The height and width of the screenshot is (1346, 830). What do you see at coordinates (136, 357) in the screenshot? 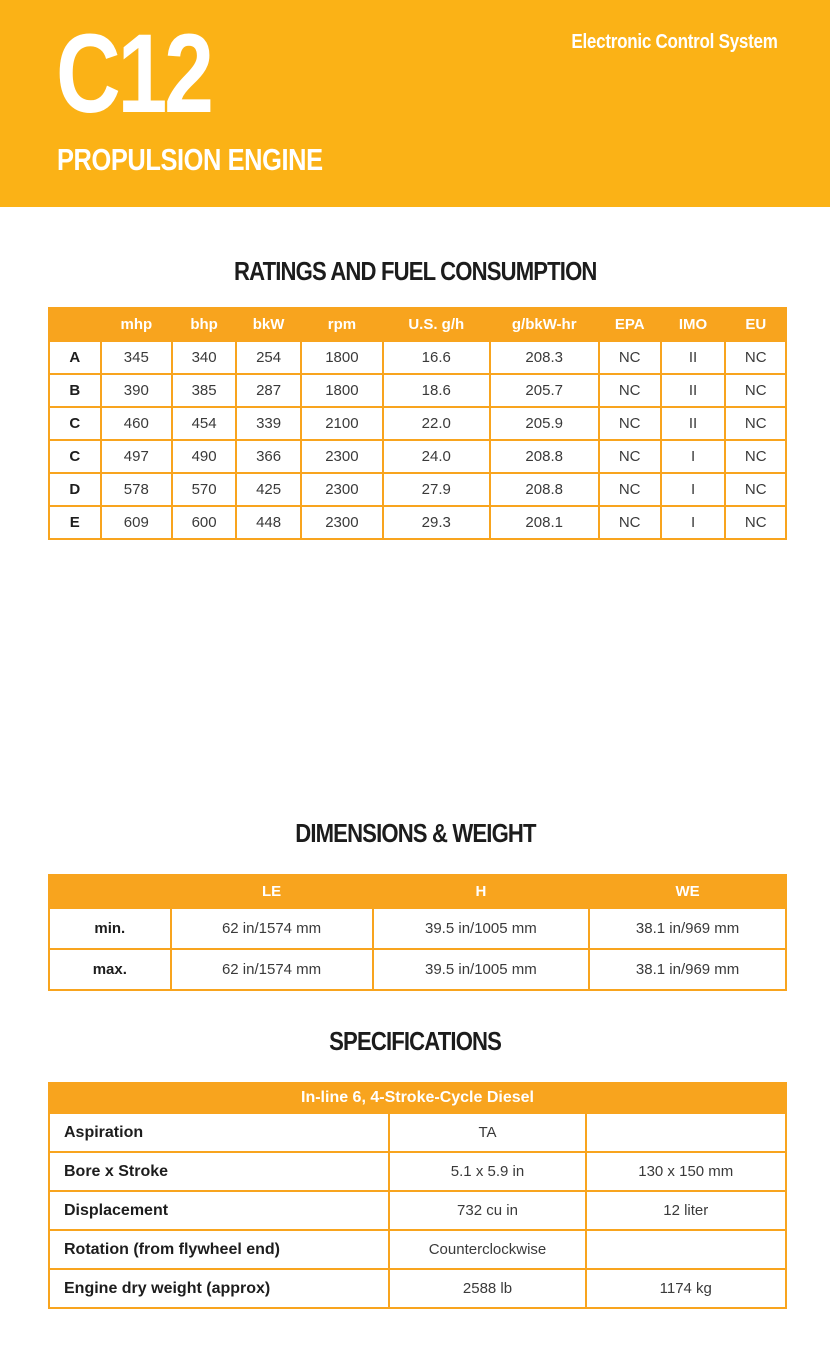
I see `data-cell: 345` at bounding box center [136, 357].